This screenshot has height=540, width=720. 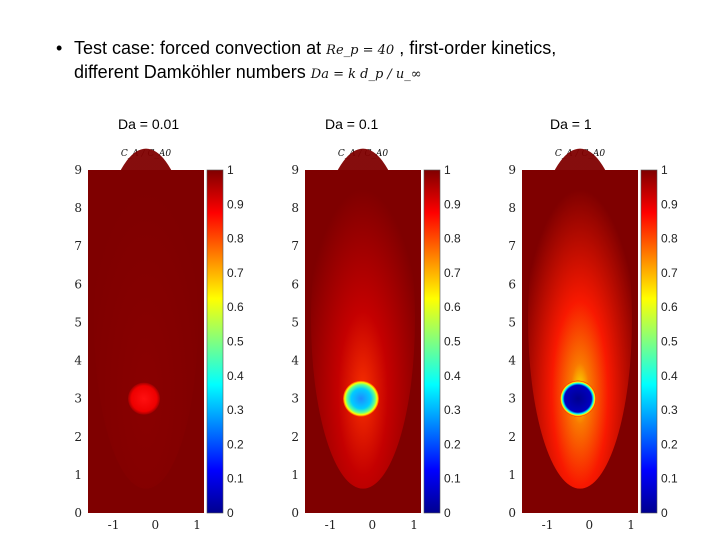 What do you see at coordinates (360, 50) in the screenshot?
I see `reynolds-formula: Re_p = 40` at bounding box center [360, 50].